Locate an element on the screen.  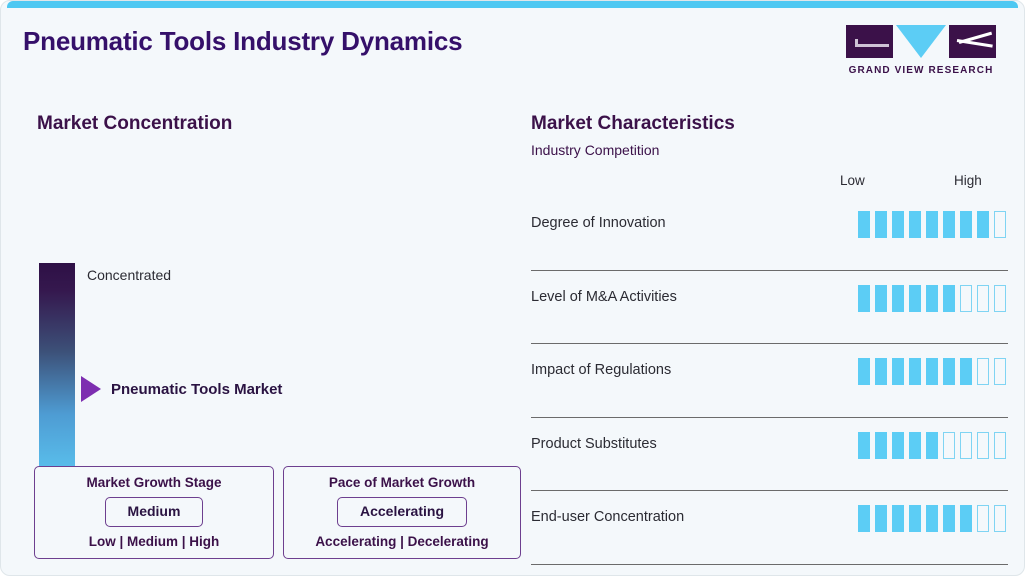
logo-wordmark: GRAND VIEW RESEARCH is located at coordinates (921, 70).